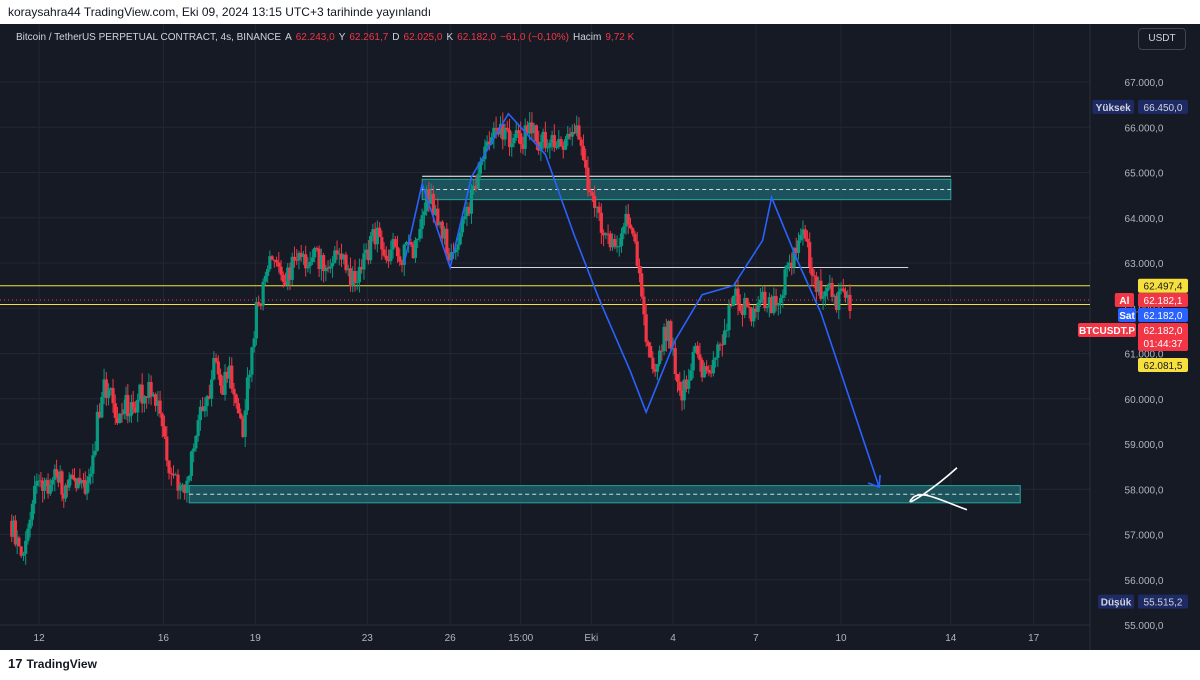 The height and width of the screenshot is (680, 1200). What do you see at coordinates (1163, 316) in the screenshot?
I see `bid-value: 62.182,0` at bounding box center [1163, 316].